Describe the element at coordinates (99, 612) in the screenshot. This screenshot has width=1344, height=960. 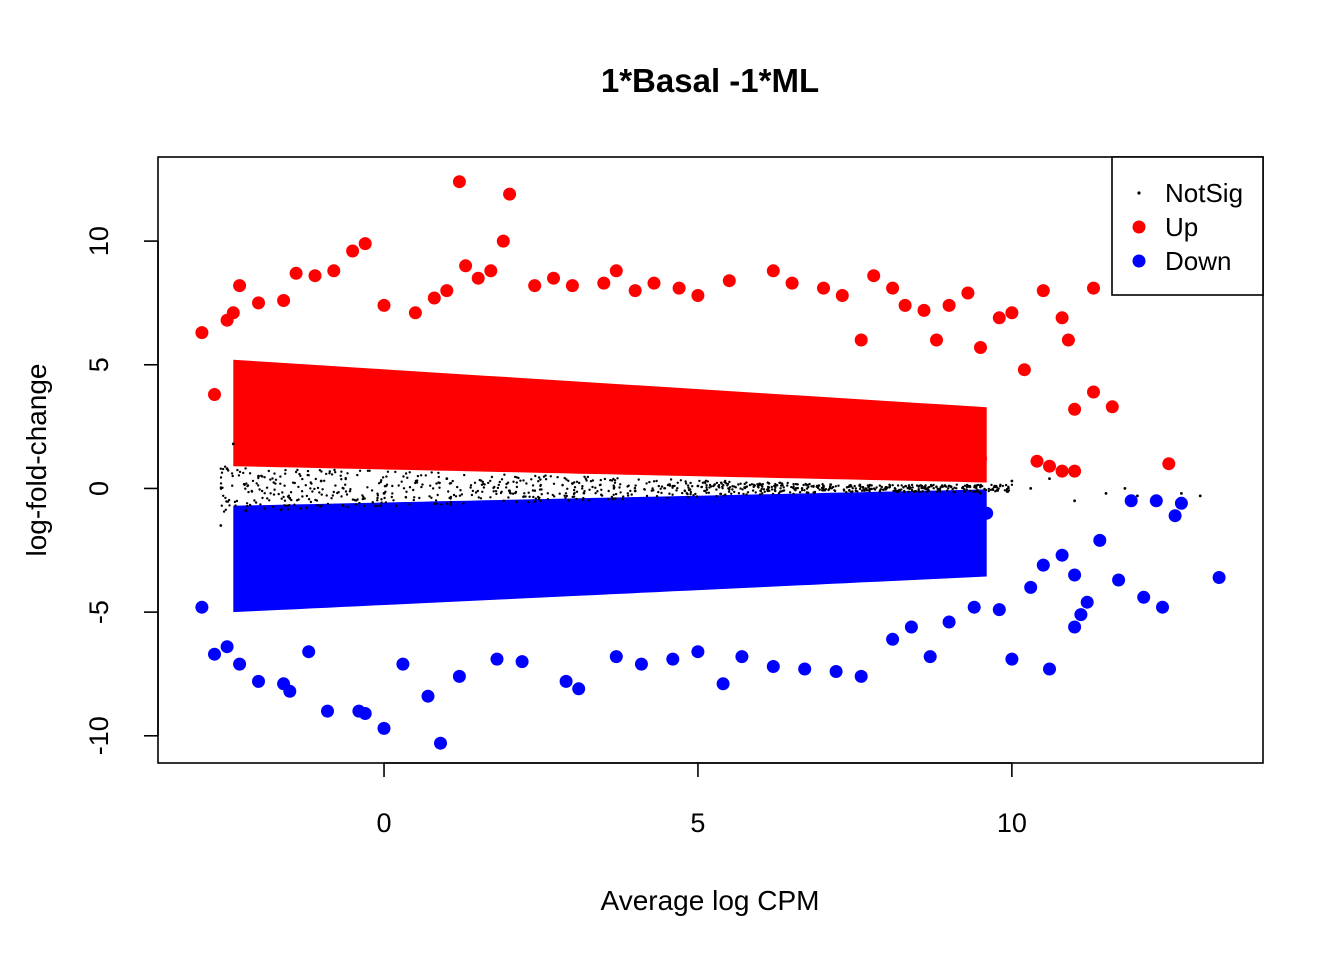
I see `y-tick-label: -5` at that location.